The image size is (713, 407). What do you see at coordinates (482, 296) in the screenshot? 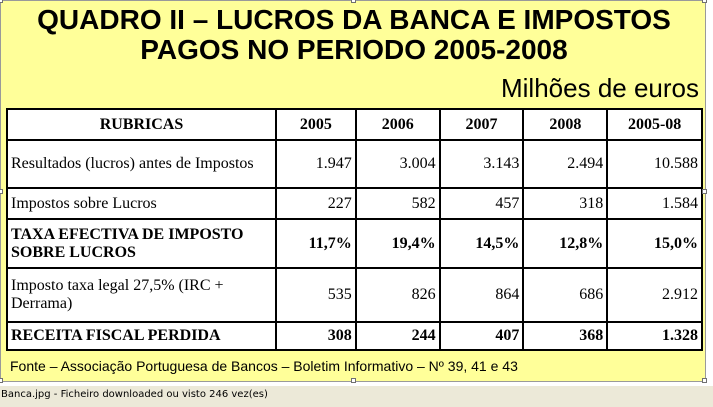
I see `cell-value: 864` at bounding box center [482, 296].